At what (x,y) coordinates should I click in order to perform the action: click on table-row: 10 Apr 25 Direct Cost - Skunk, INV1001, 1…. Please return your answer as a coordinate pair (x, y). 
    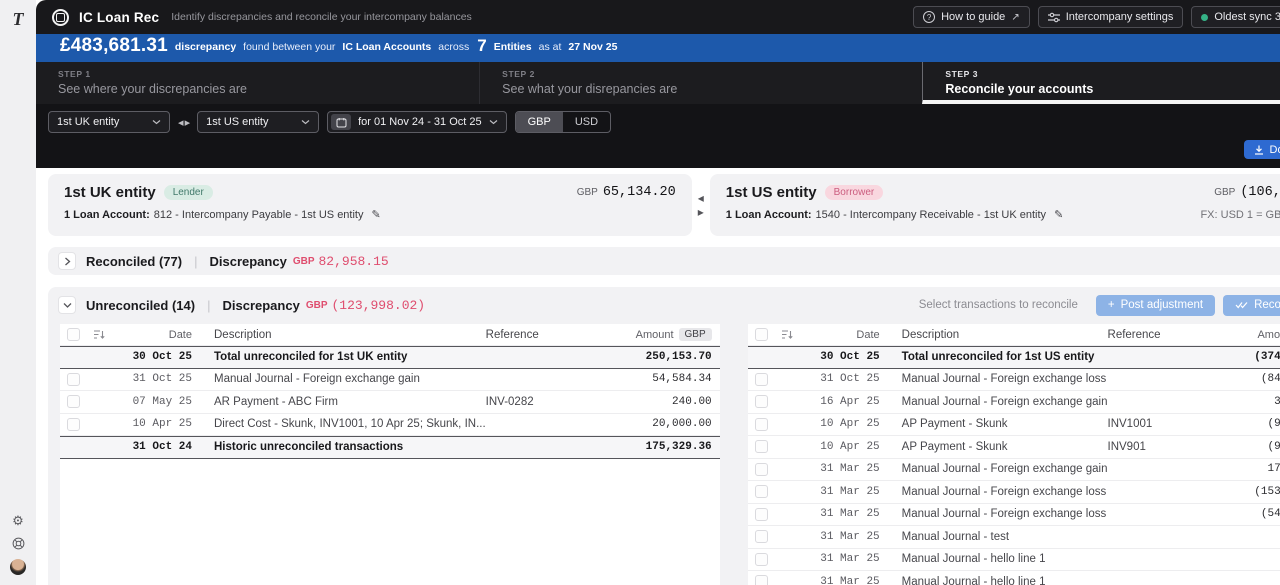
    Looking at the image, I should click on (390, 425).